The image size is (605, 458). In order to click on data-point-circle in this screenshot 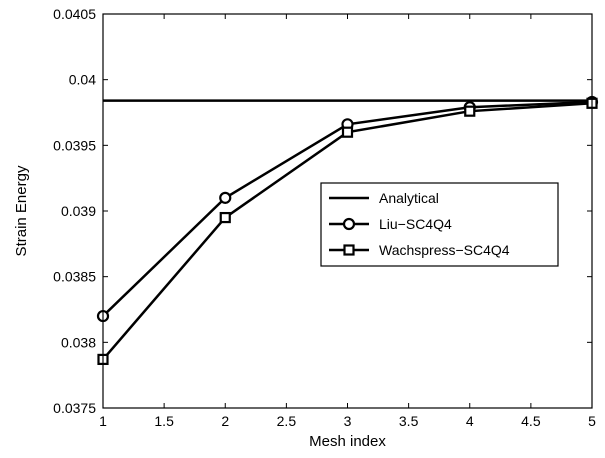, I will do `click(225, 197)`.